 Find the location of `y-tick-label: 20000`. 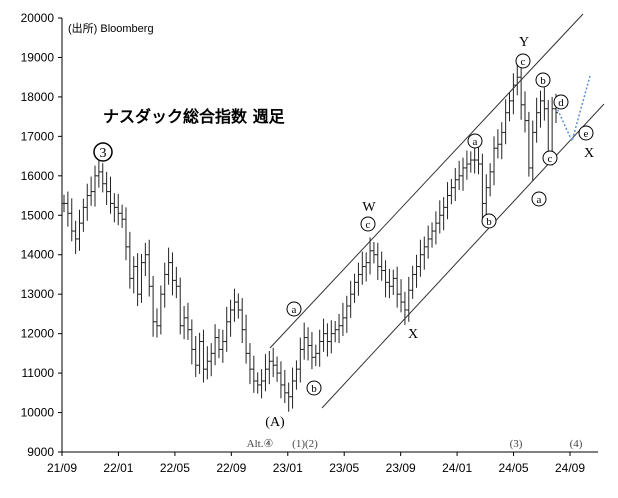

y-tick-label: 20000 is located at coordinates (38, 18).